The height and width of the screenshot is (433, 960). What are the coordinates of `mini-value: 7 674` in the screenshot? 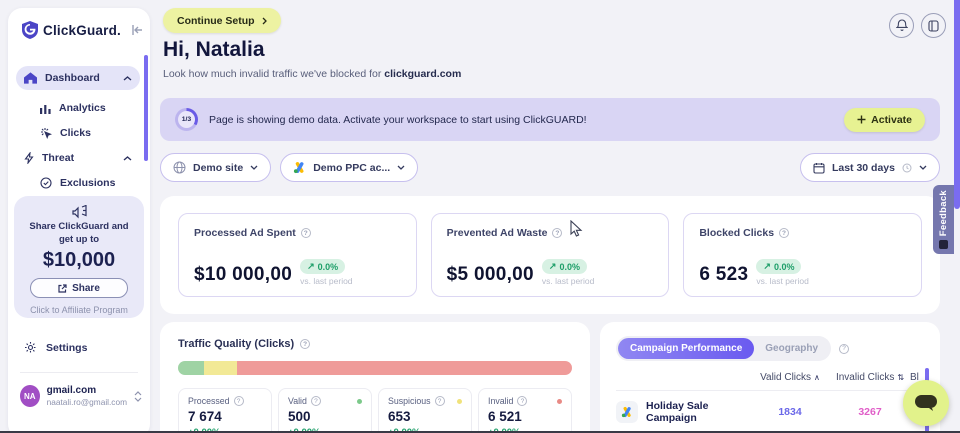 It's located at (205, 416).